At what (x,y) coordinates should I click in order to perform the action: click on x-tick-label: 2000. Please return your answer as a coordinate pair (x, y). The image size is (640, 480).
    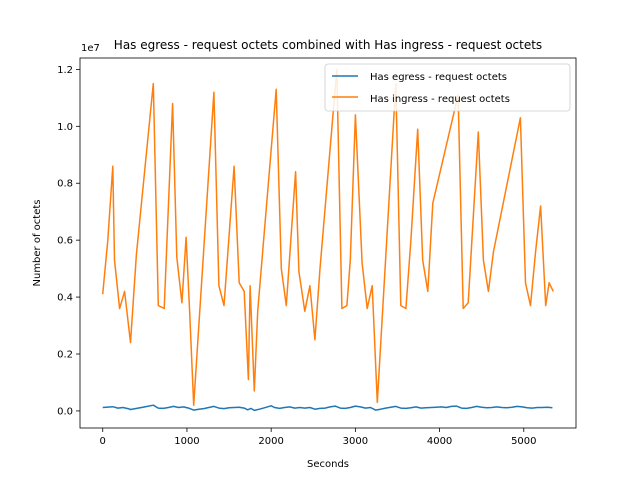
    Looking at the image, I should click on (270, 441).